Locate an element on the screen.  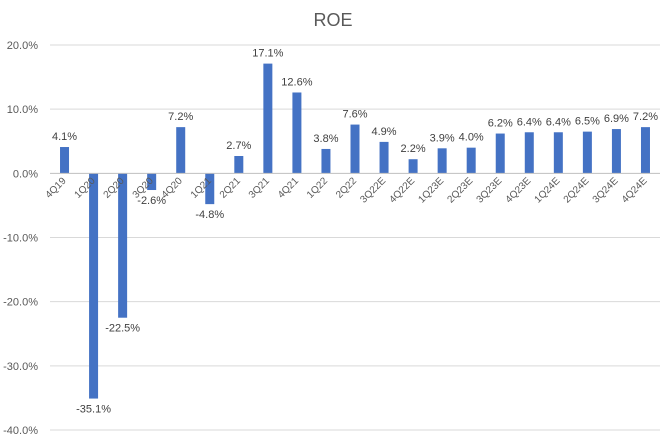
x-tick-label: 2Q22 is located at coordinates (346, 187).